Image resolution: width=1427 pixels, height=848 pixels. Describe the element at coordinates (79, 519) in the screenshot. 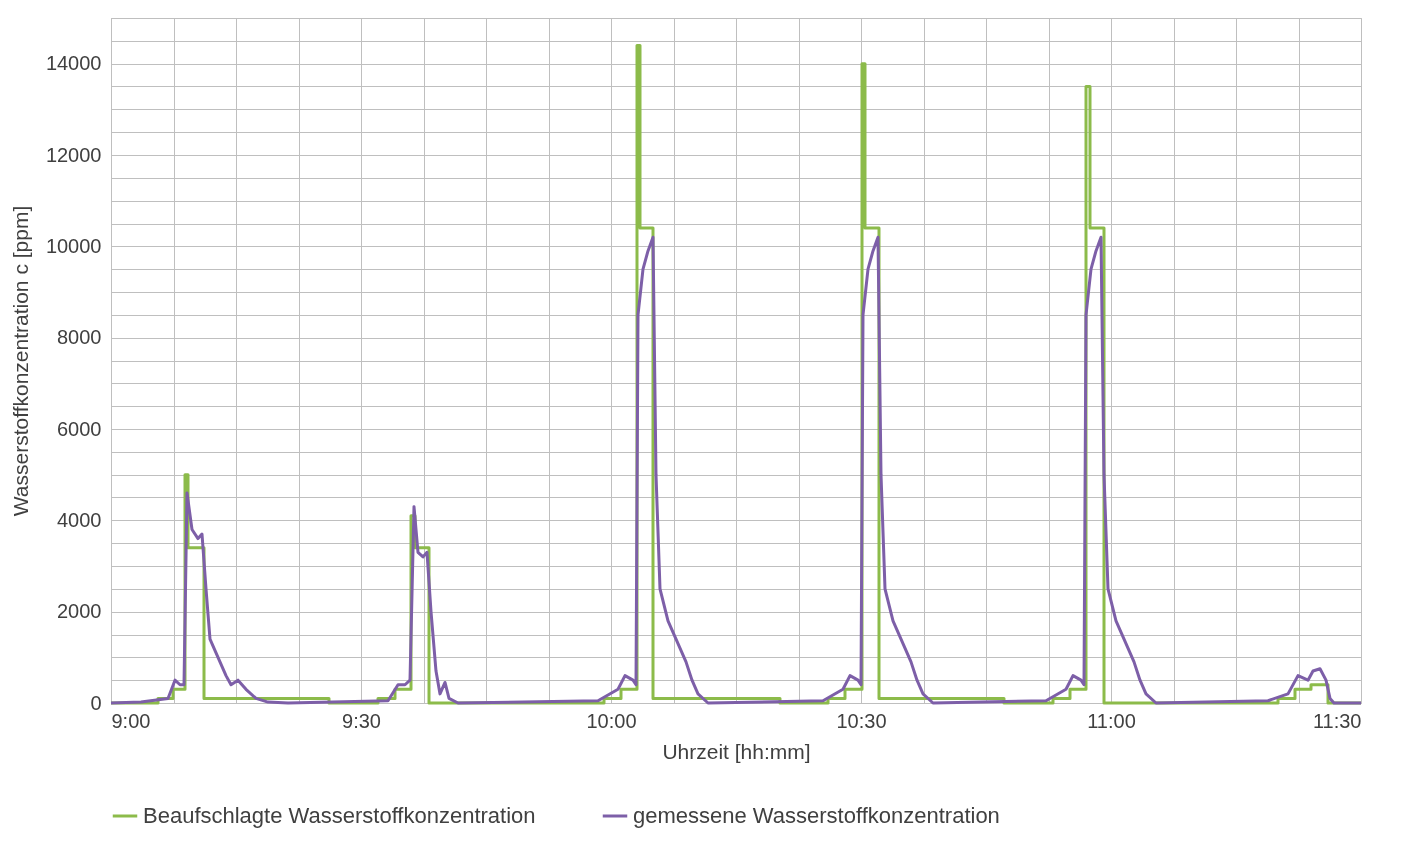

I see `y-tick-label: 4000` at that location.